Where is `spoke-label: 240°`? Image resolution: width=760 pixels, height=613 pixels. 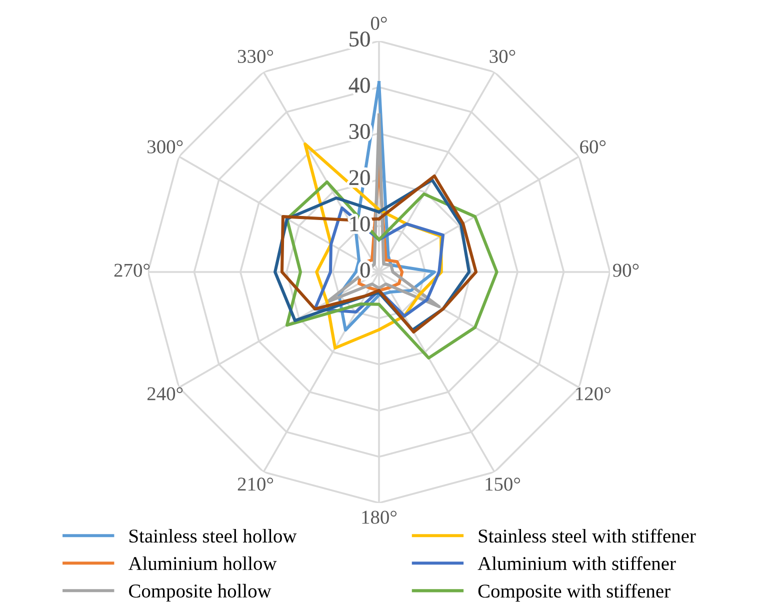
spoke-label: 240° is located at coordinates (165, 393).